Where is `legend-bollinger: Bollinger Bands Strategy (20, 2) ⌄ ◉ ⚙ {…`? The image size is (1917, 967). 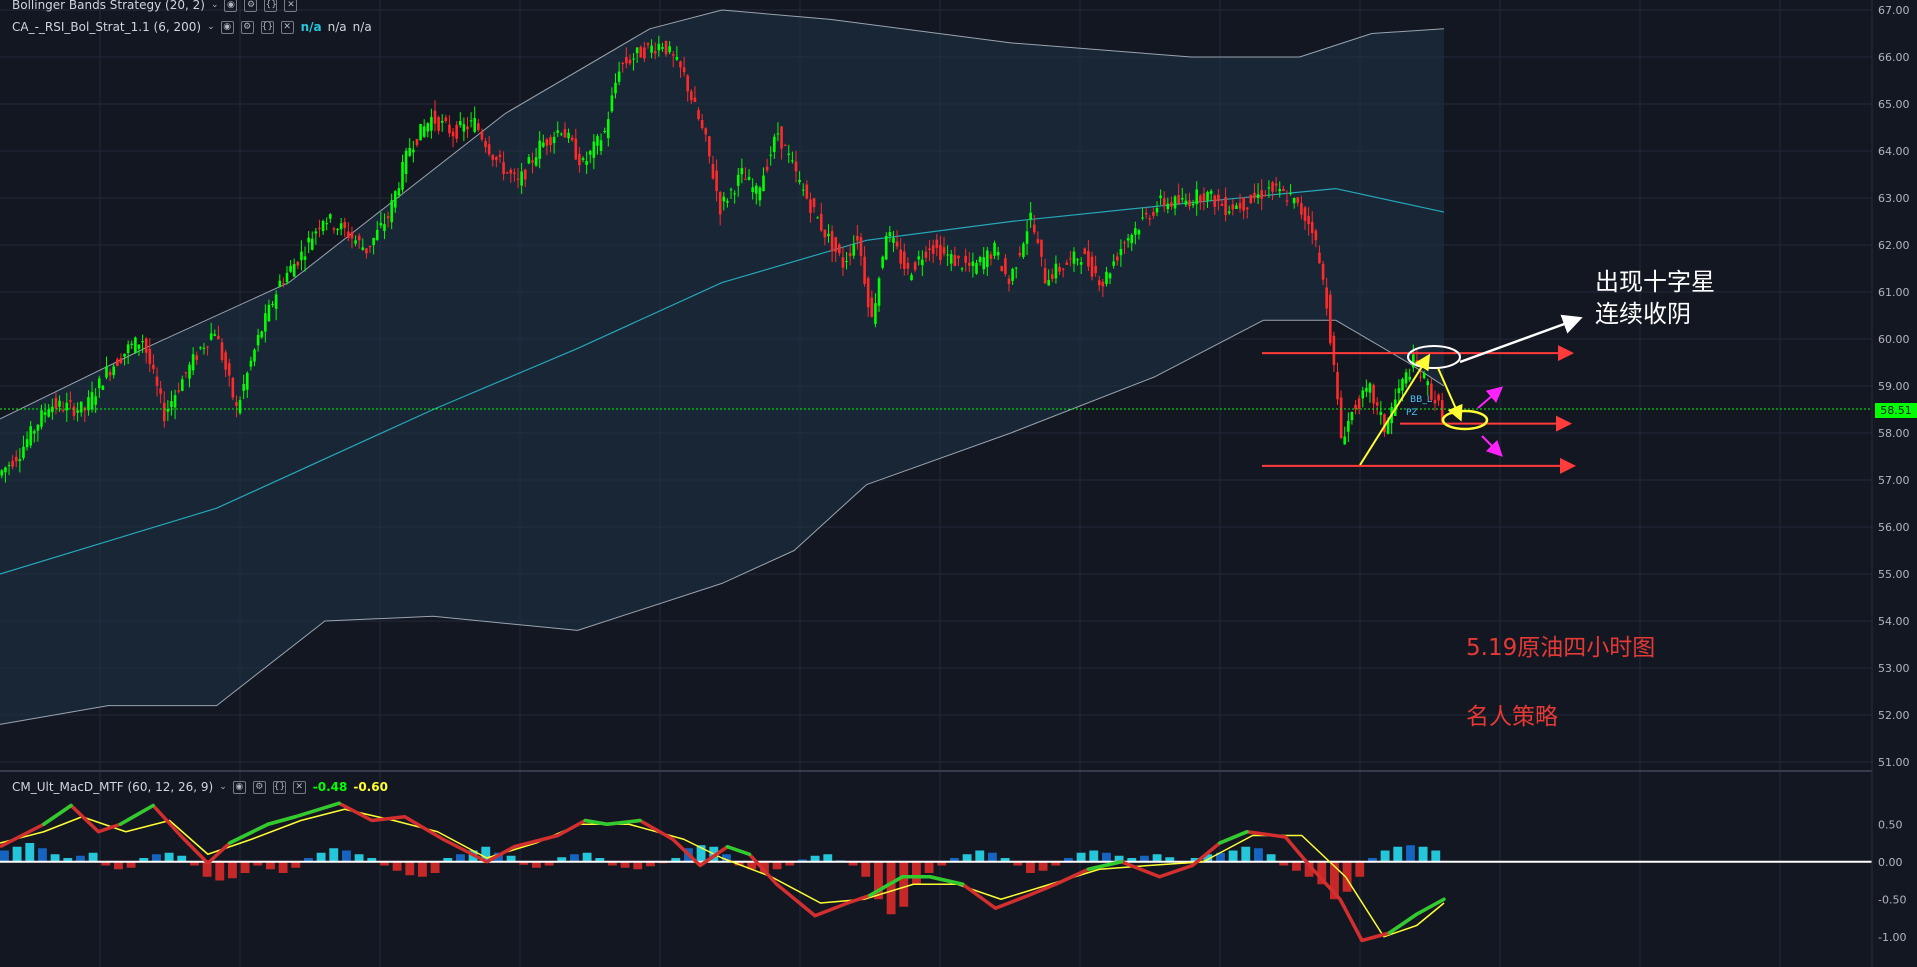
legend-bollinger: Bollinger Bands Strategy (20, 2) ⌄ ◉ ⚙ {… is located at coordinates (155, 6).